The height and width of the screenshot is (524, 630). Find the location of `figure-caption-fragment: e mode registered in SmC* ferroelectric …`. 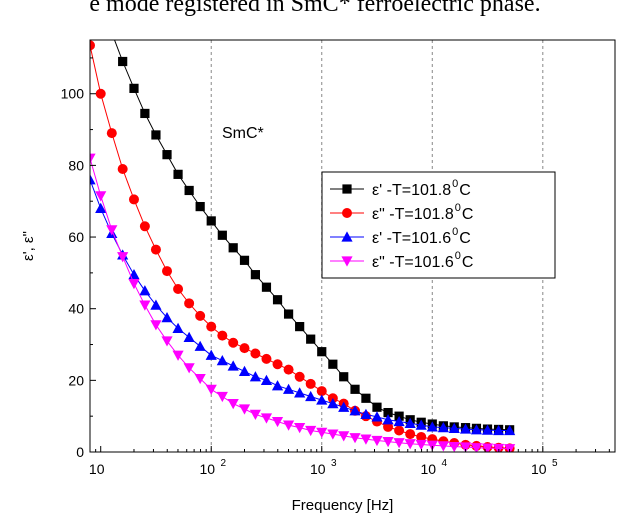

figure-caption-fragment: e mode registered in SmC* ferroelectric … is located at coordinates (315, 8).